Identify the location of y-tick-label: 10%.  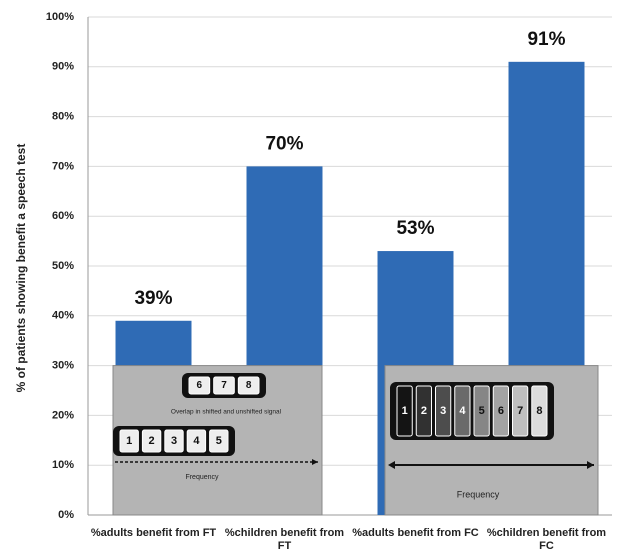
(63, 465).